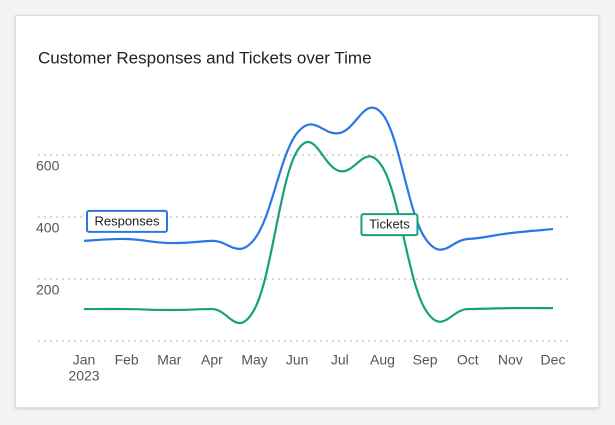  What do you see at coordinates (169, 360) in the screenshot?
I see `x-tick-label: Mar` at bounding box center [169, 360].